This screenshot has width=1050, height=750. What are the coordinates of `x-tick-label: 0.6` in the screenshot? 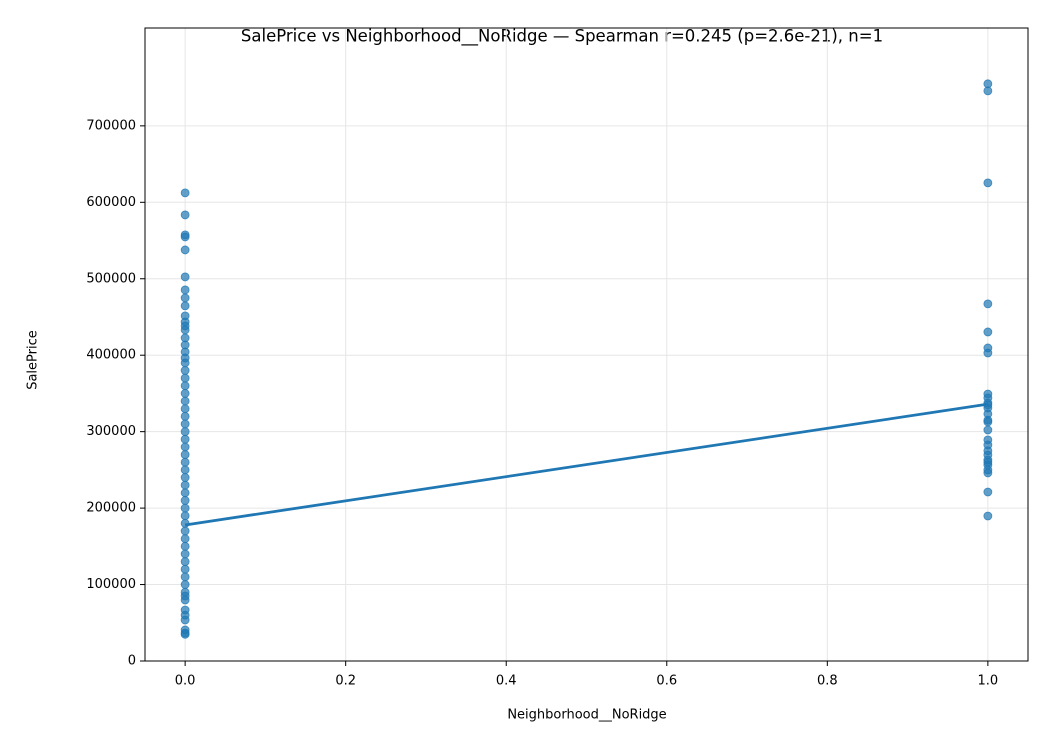 It's located at (666, 681).